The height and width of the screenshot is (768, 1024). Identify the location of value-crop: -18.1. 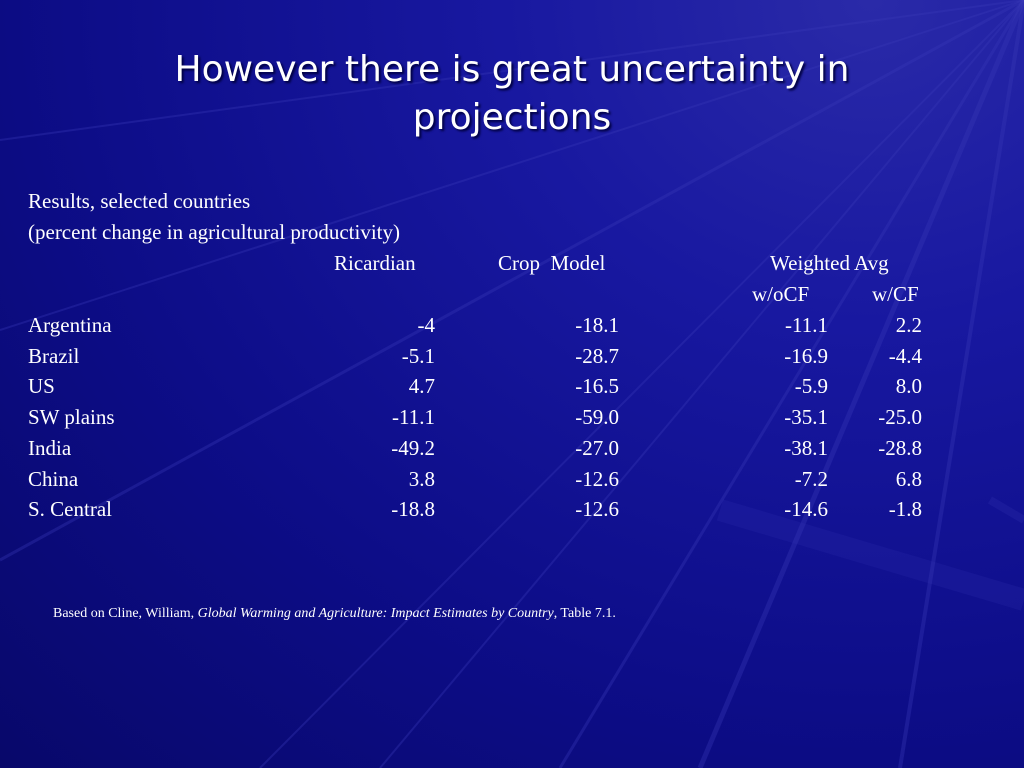
(597, 325).